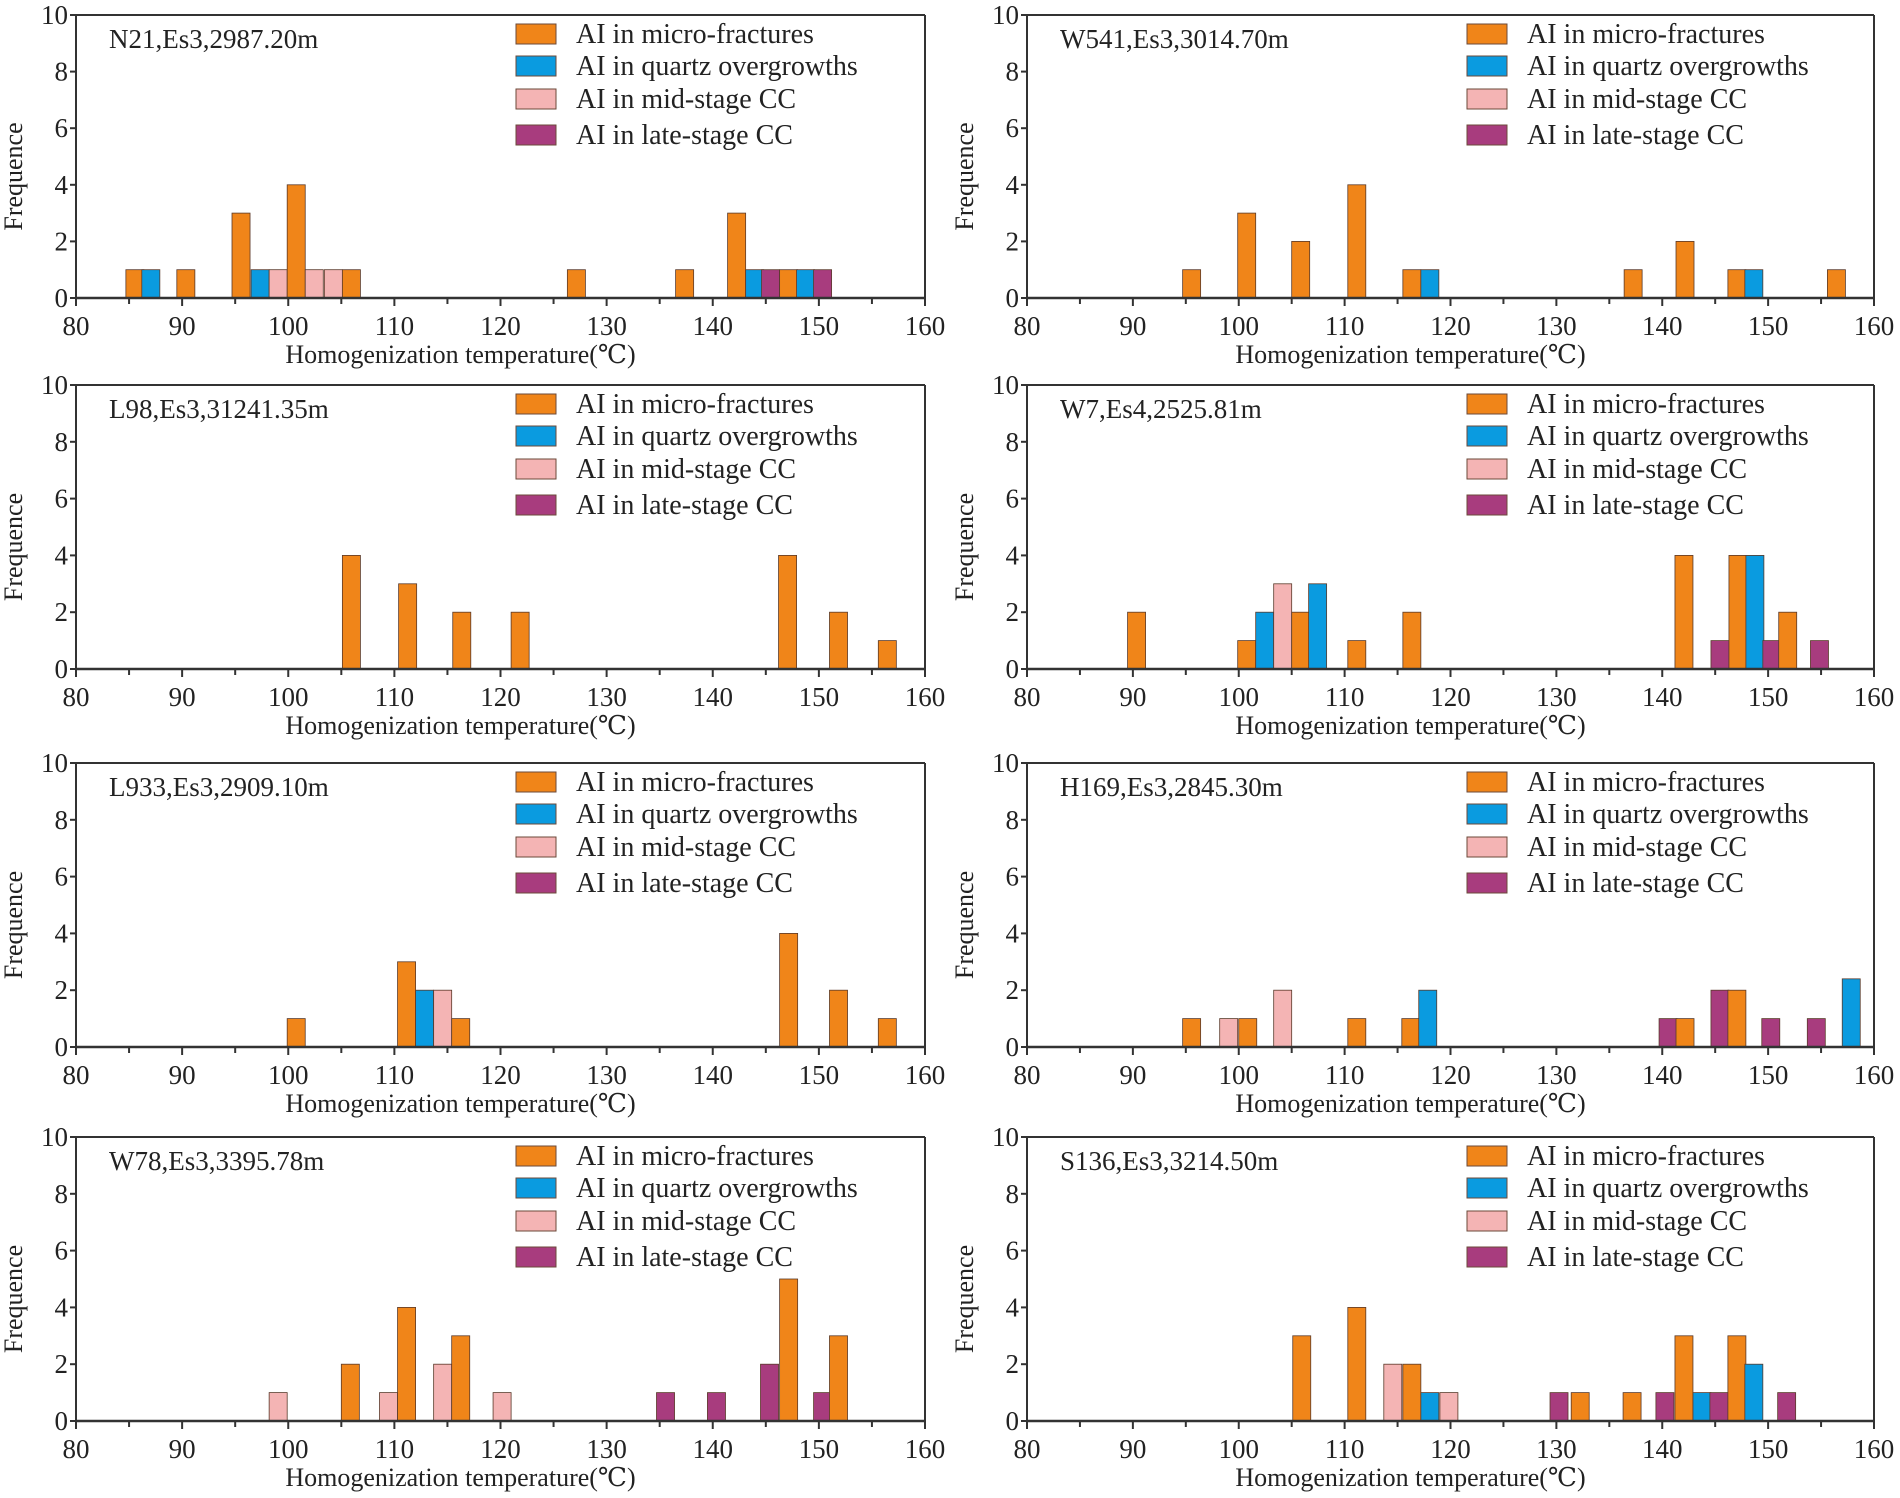 This screenshot has width=1900, height=1498. What do you see at coordinates (1169, 1161) in the screenshot?
I see `panel-title: S136,Es3,3214.50m` at bounding box center [1169, 1161].